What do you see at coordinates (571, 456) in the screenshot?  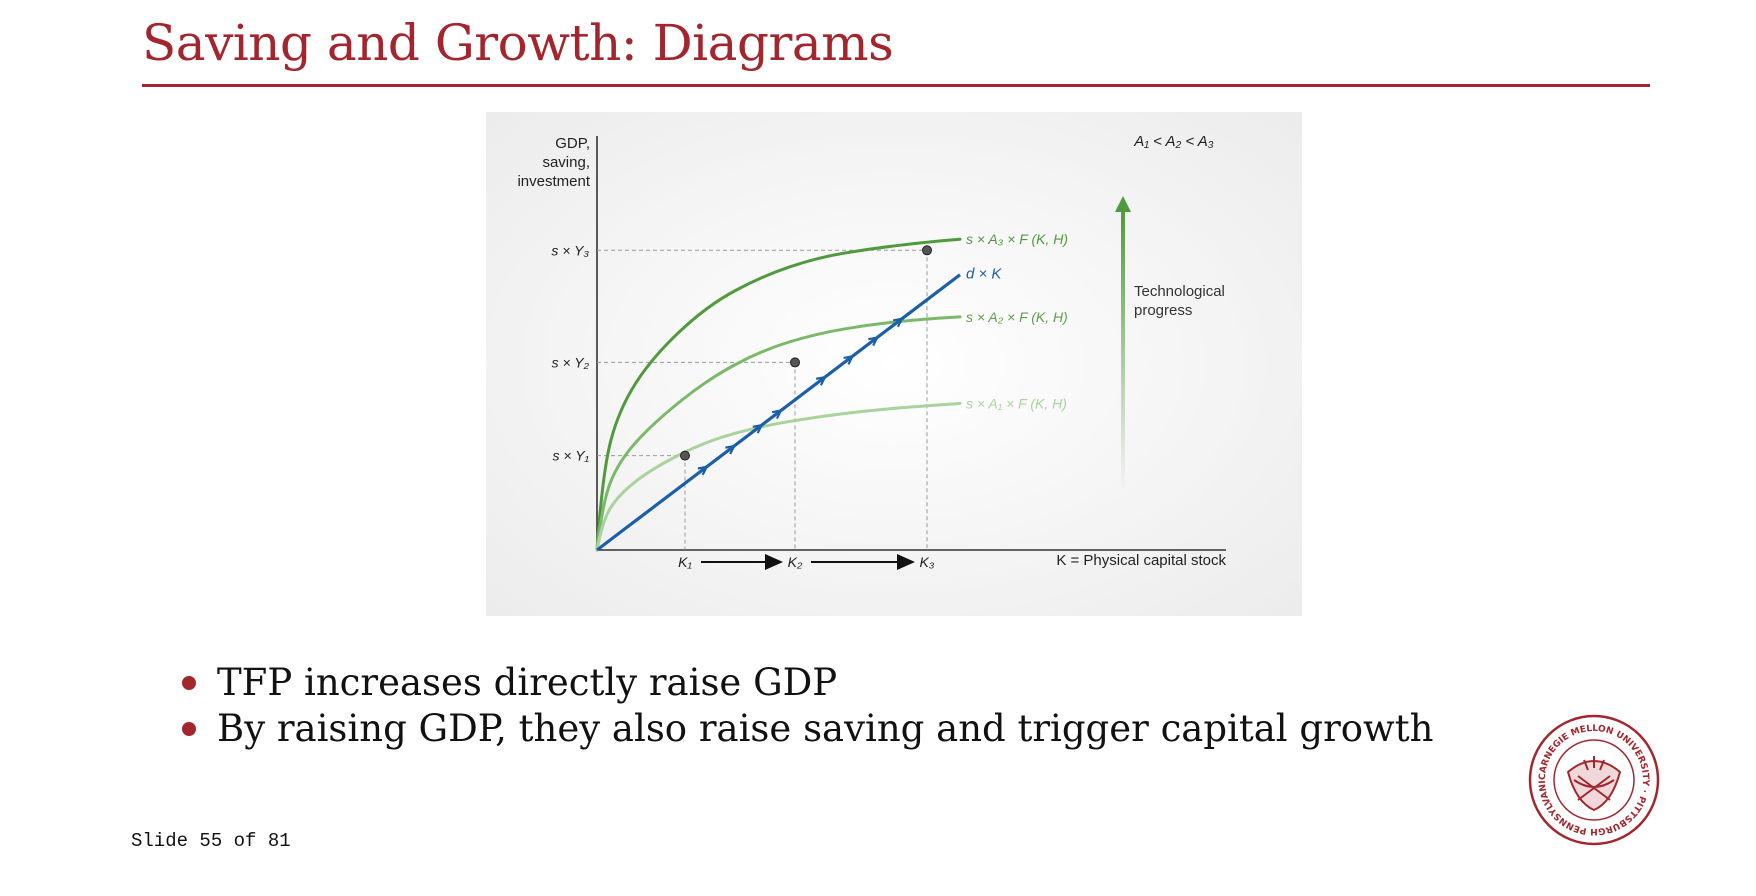 I see `y-tick-label-sy1: s × Y₁` at bounding box center [571, 456].